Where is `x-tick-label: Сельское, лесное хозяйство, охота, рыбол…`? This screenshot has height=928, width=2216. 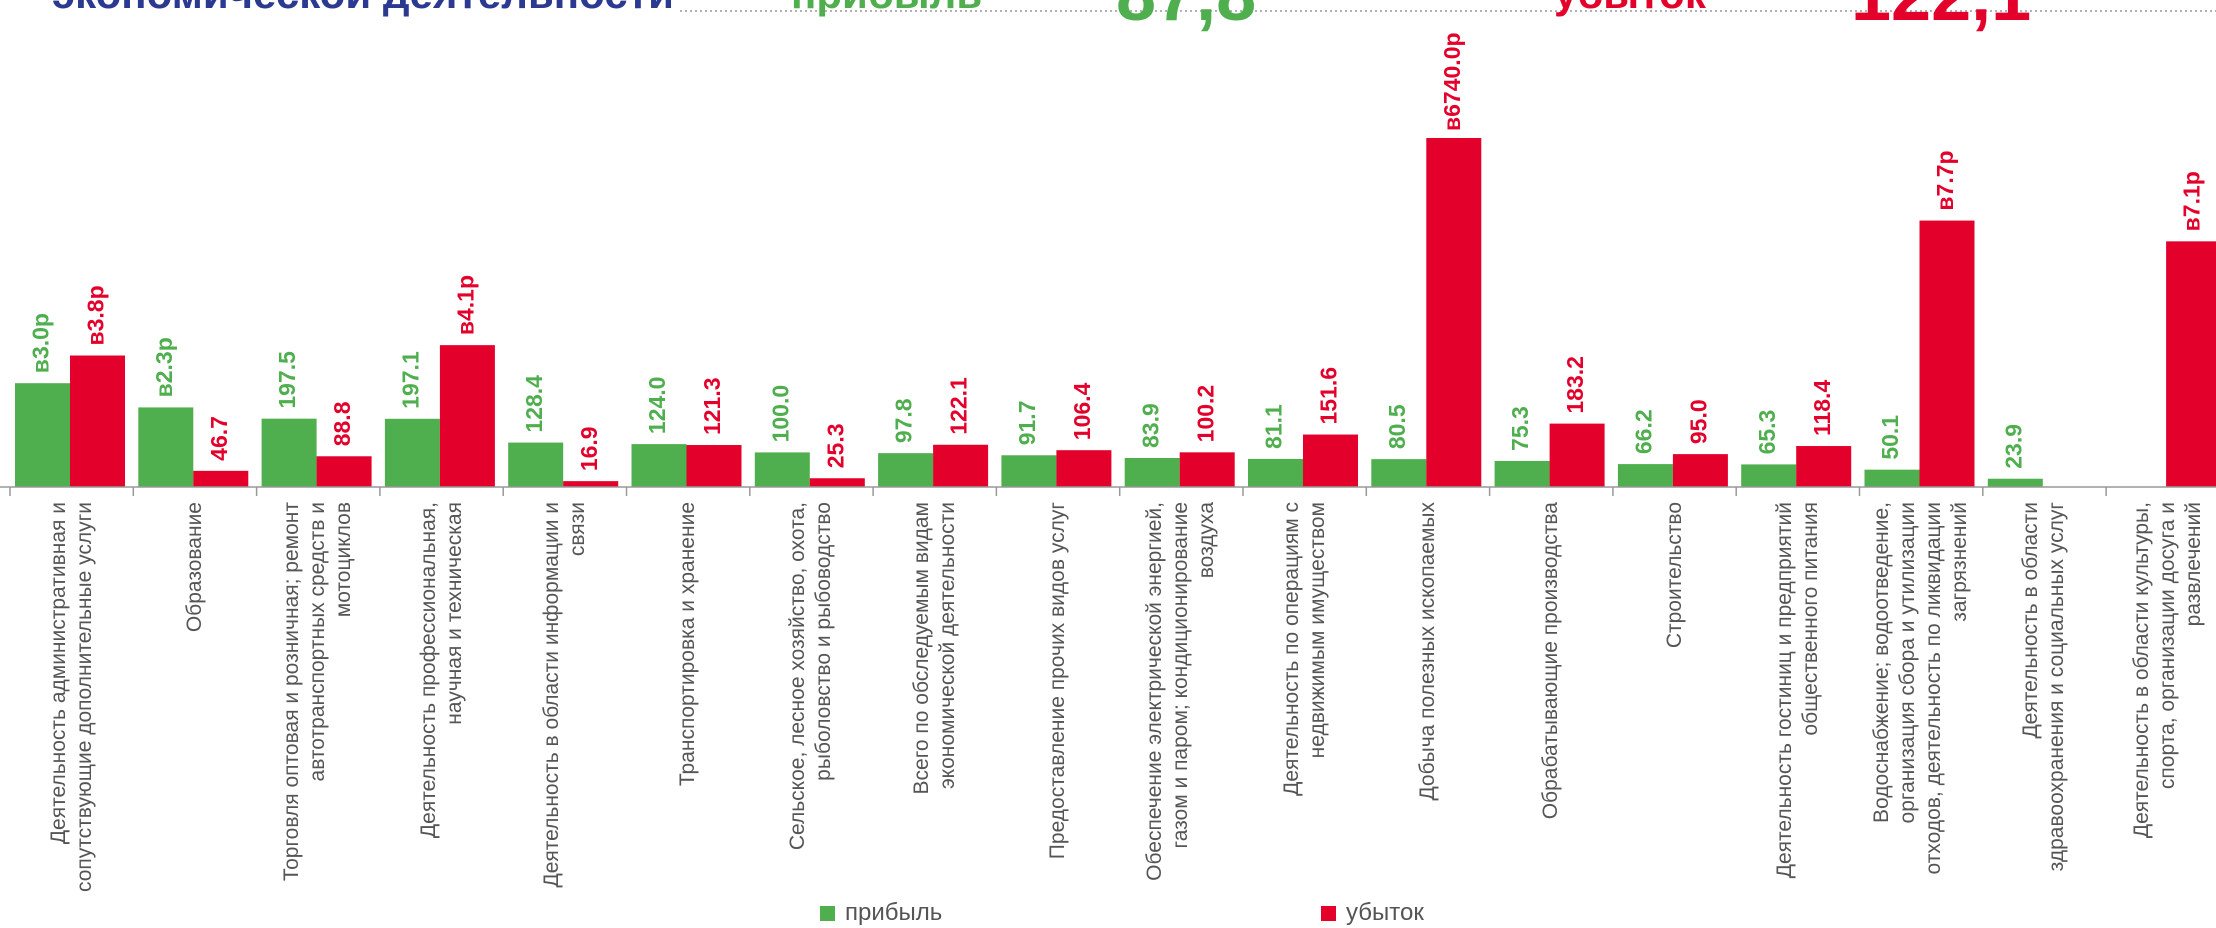 x-tick-label: Сельское, лесное хозяйство, охота, рыбол… is located at coordinates (811, 676).